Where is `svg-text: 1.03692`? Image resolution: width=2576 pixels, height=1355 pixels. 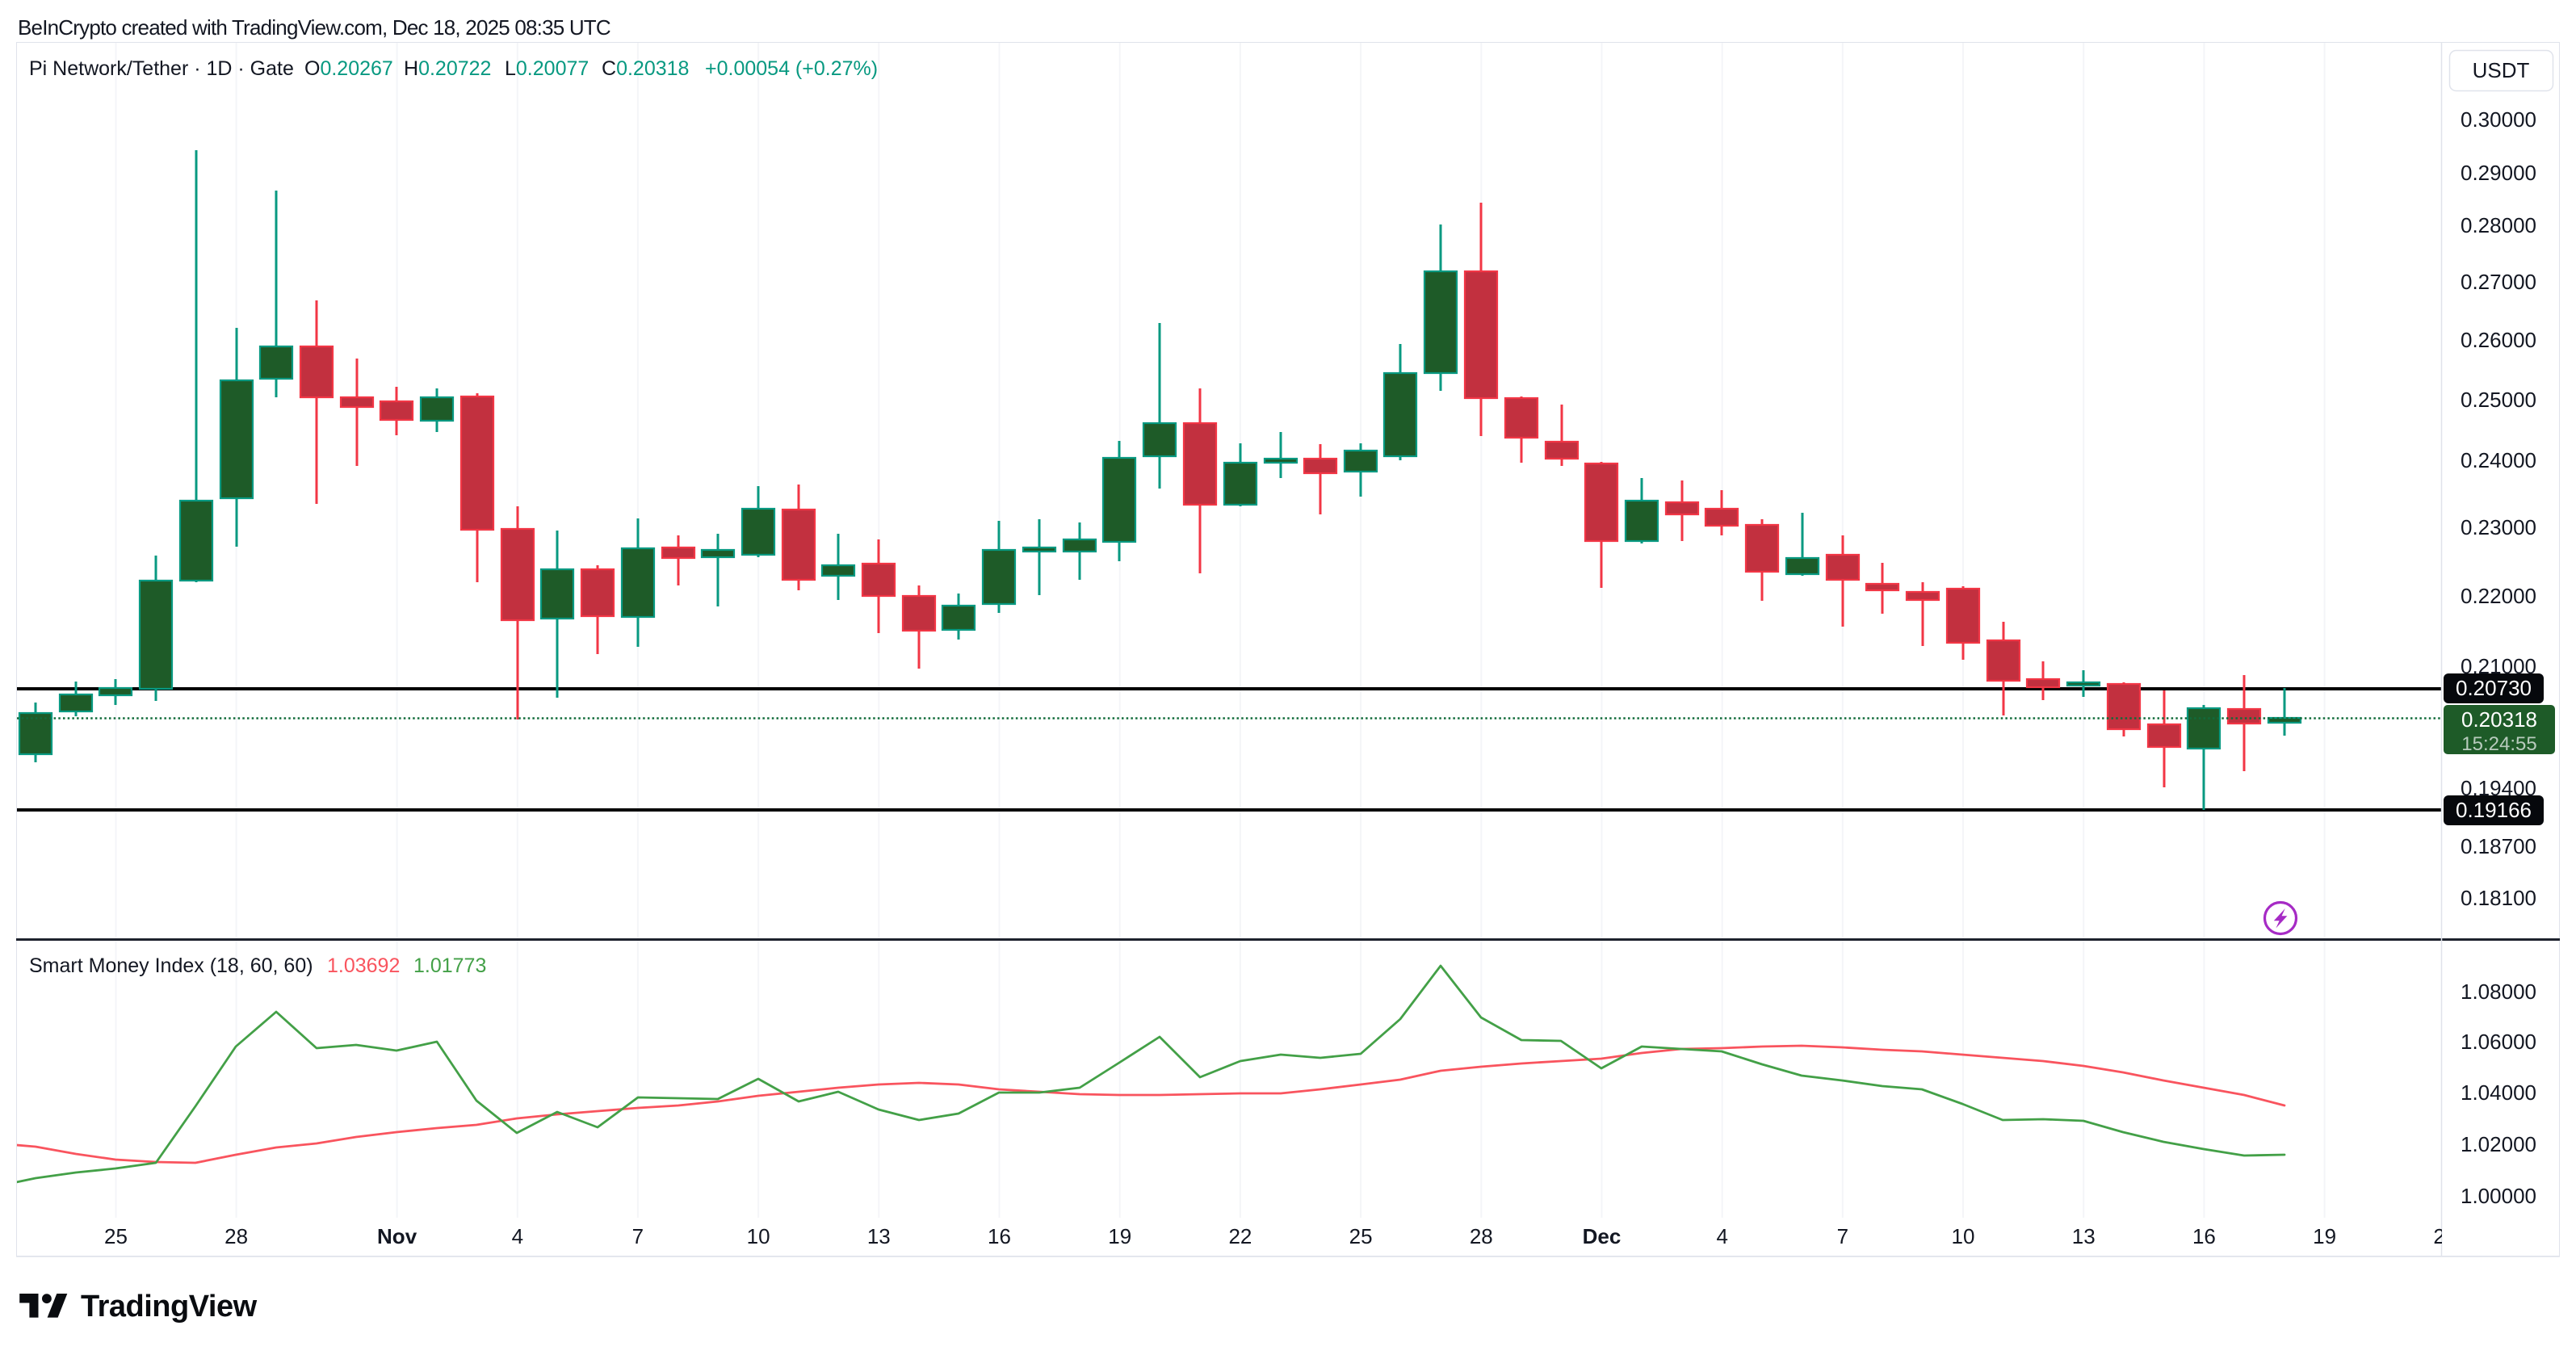
svg-text: 1.03692 is located at coordinates (363, 965).